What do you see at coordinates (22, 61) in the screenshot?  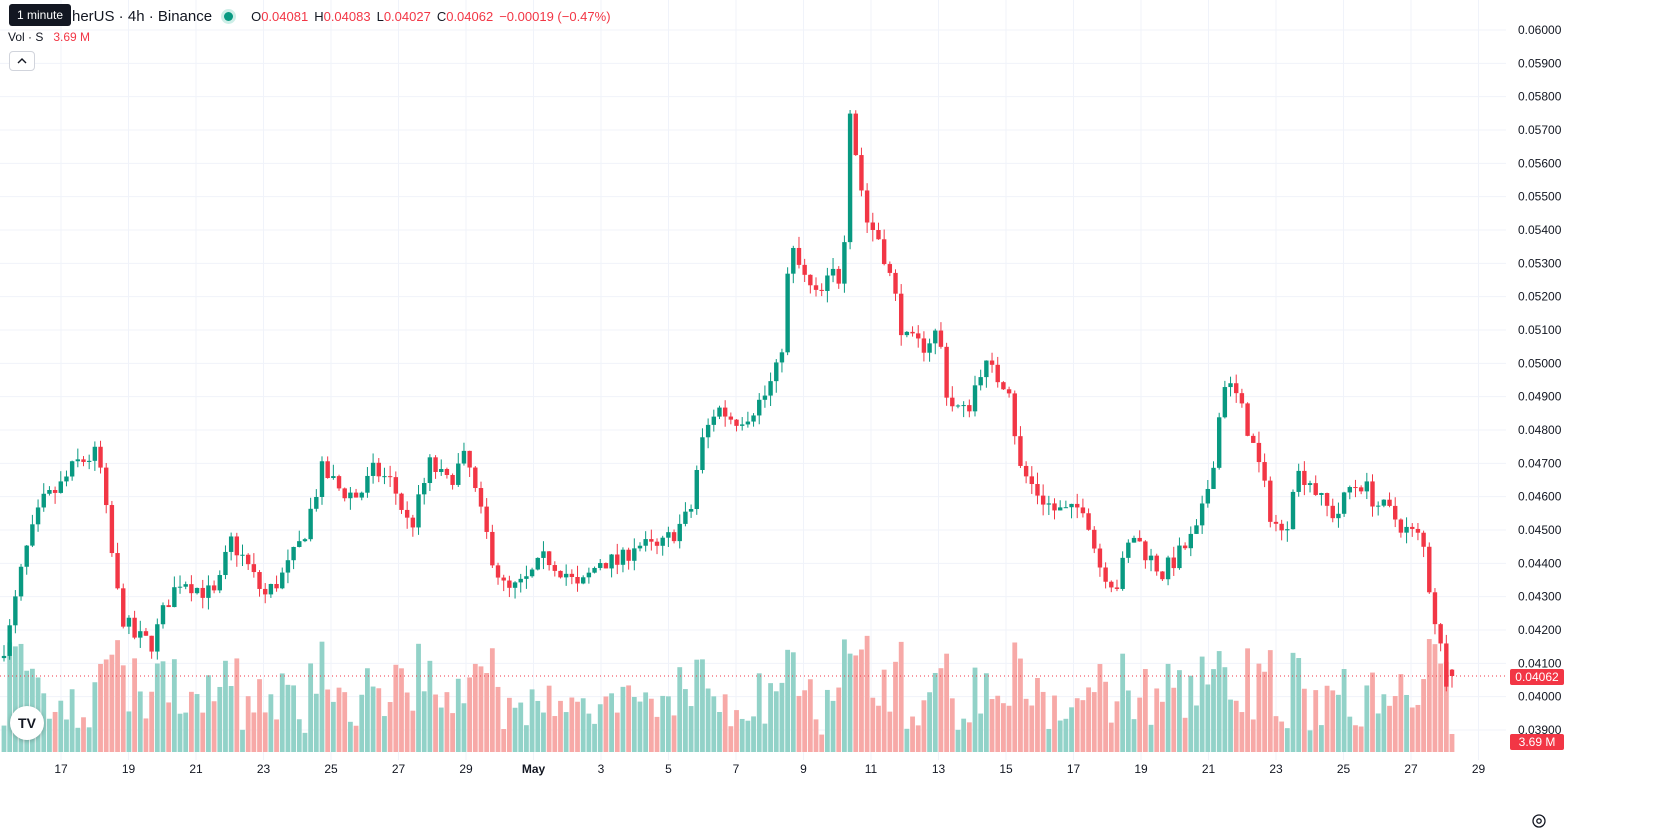 I see `collapse-legend-button` at bounding box center [22, 61].